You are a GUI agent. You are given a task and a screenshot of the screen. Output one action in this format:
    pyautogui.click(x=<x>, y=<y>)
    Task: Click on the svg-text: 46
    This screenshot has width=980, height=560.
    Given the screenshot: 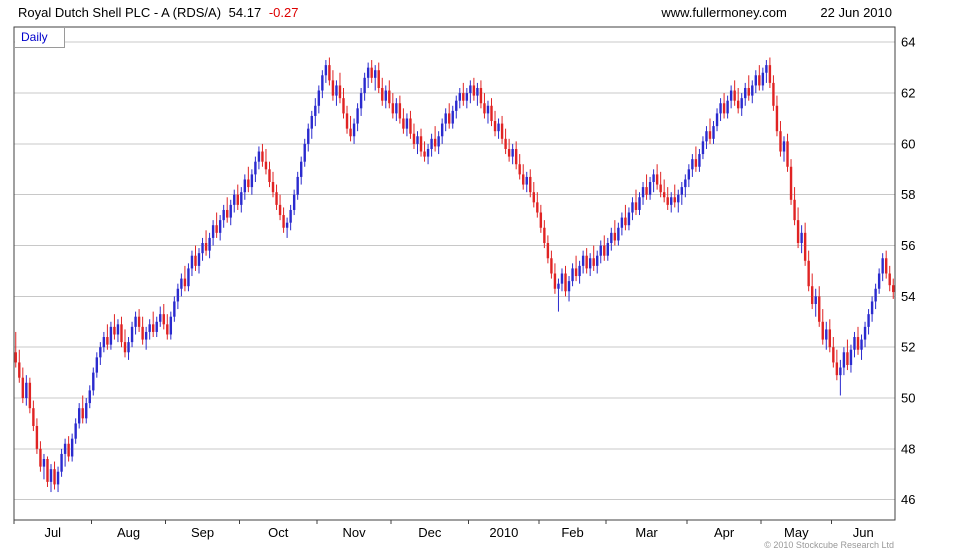 What is the action you would take?
    pyautogui.click(x=908, y=499)
    